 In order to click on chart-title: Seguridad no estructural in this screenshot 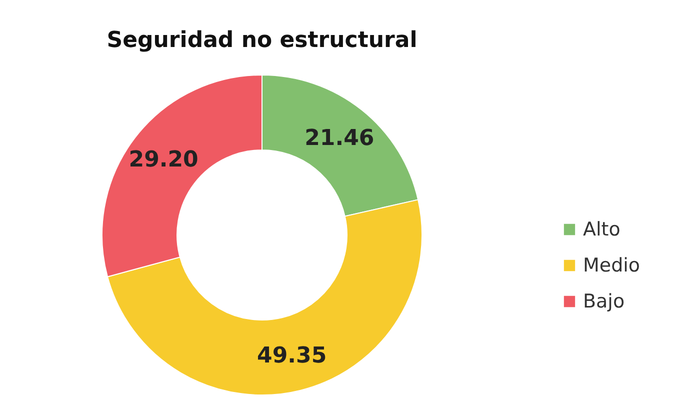, I will do `click(262, 40)`.